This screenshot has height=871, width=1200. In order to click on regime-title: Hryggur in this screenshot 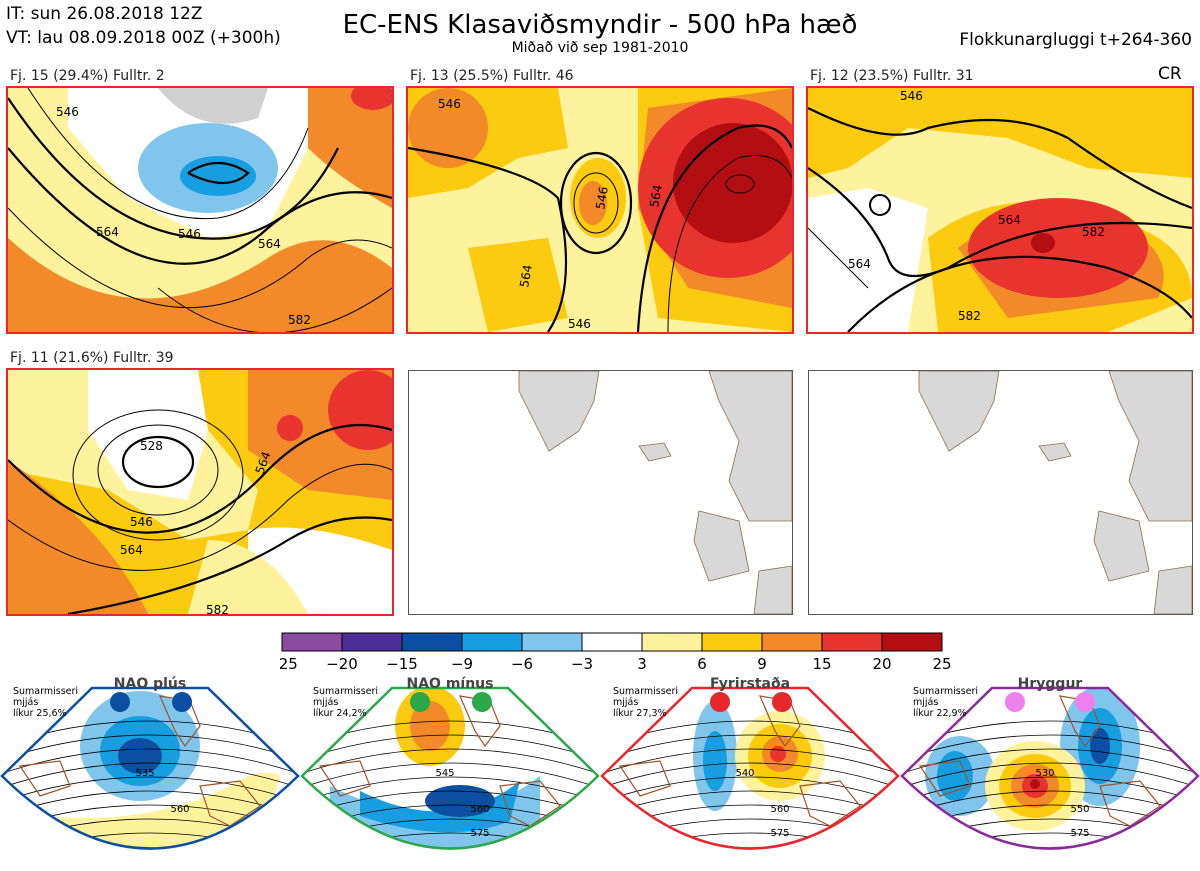, I will do `click(1050, 684)`.